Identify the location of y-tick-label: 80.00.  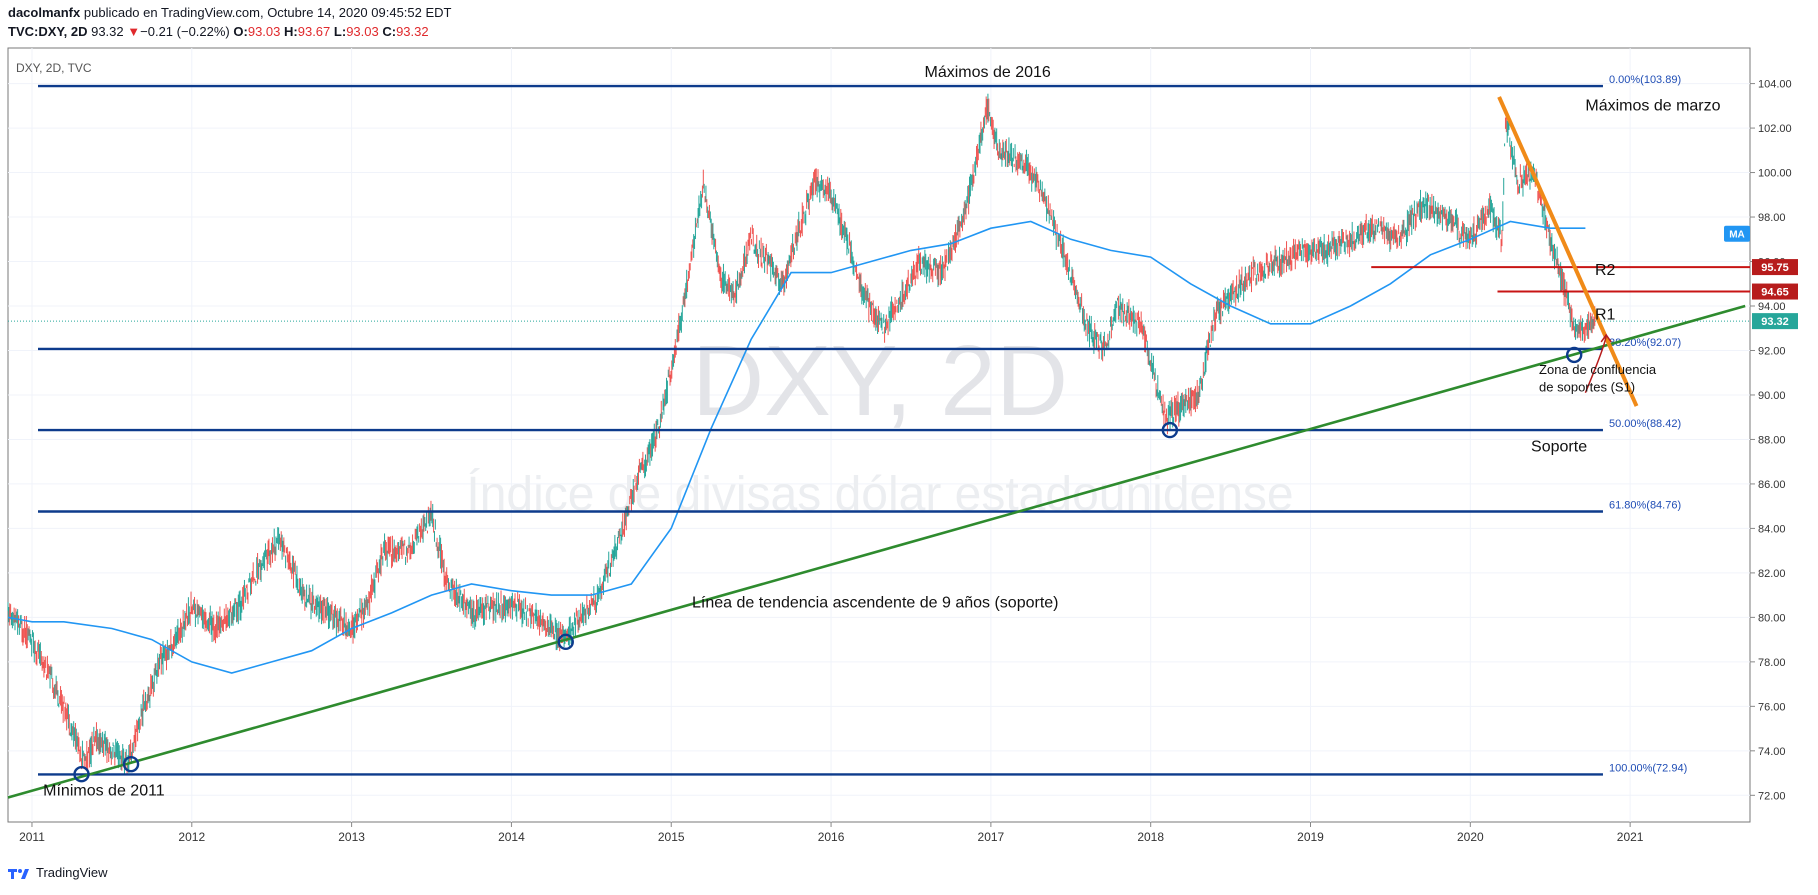
(1772, 618).